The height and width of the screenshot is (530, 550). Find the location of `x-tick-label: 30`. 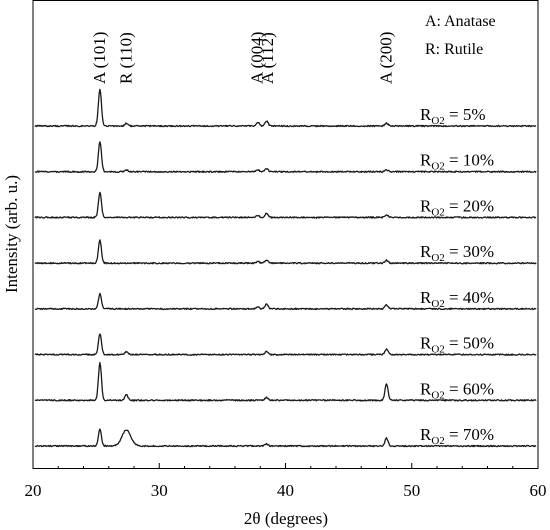

x-tick-label: 30 is located at coordinates (159, 490).